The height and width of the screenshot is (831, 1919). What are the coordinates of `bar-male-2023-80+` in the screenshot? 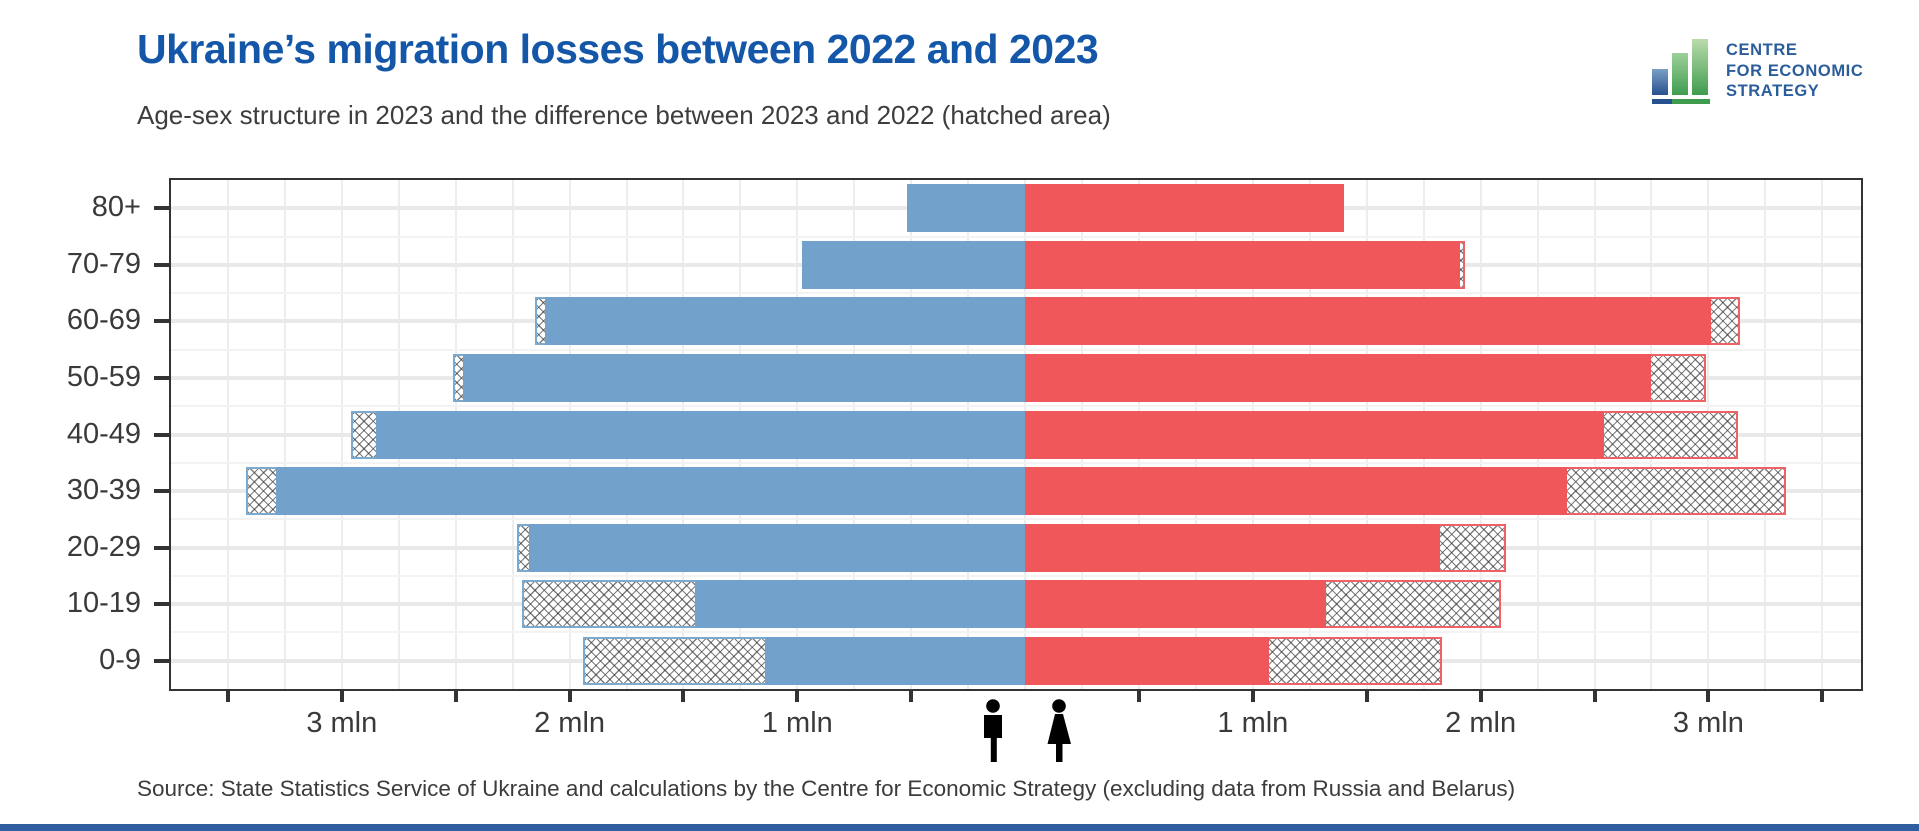 It's located at (966, 208).